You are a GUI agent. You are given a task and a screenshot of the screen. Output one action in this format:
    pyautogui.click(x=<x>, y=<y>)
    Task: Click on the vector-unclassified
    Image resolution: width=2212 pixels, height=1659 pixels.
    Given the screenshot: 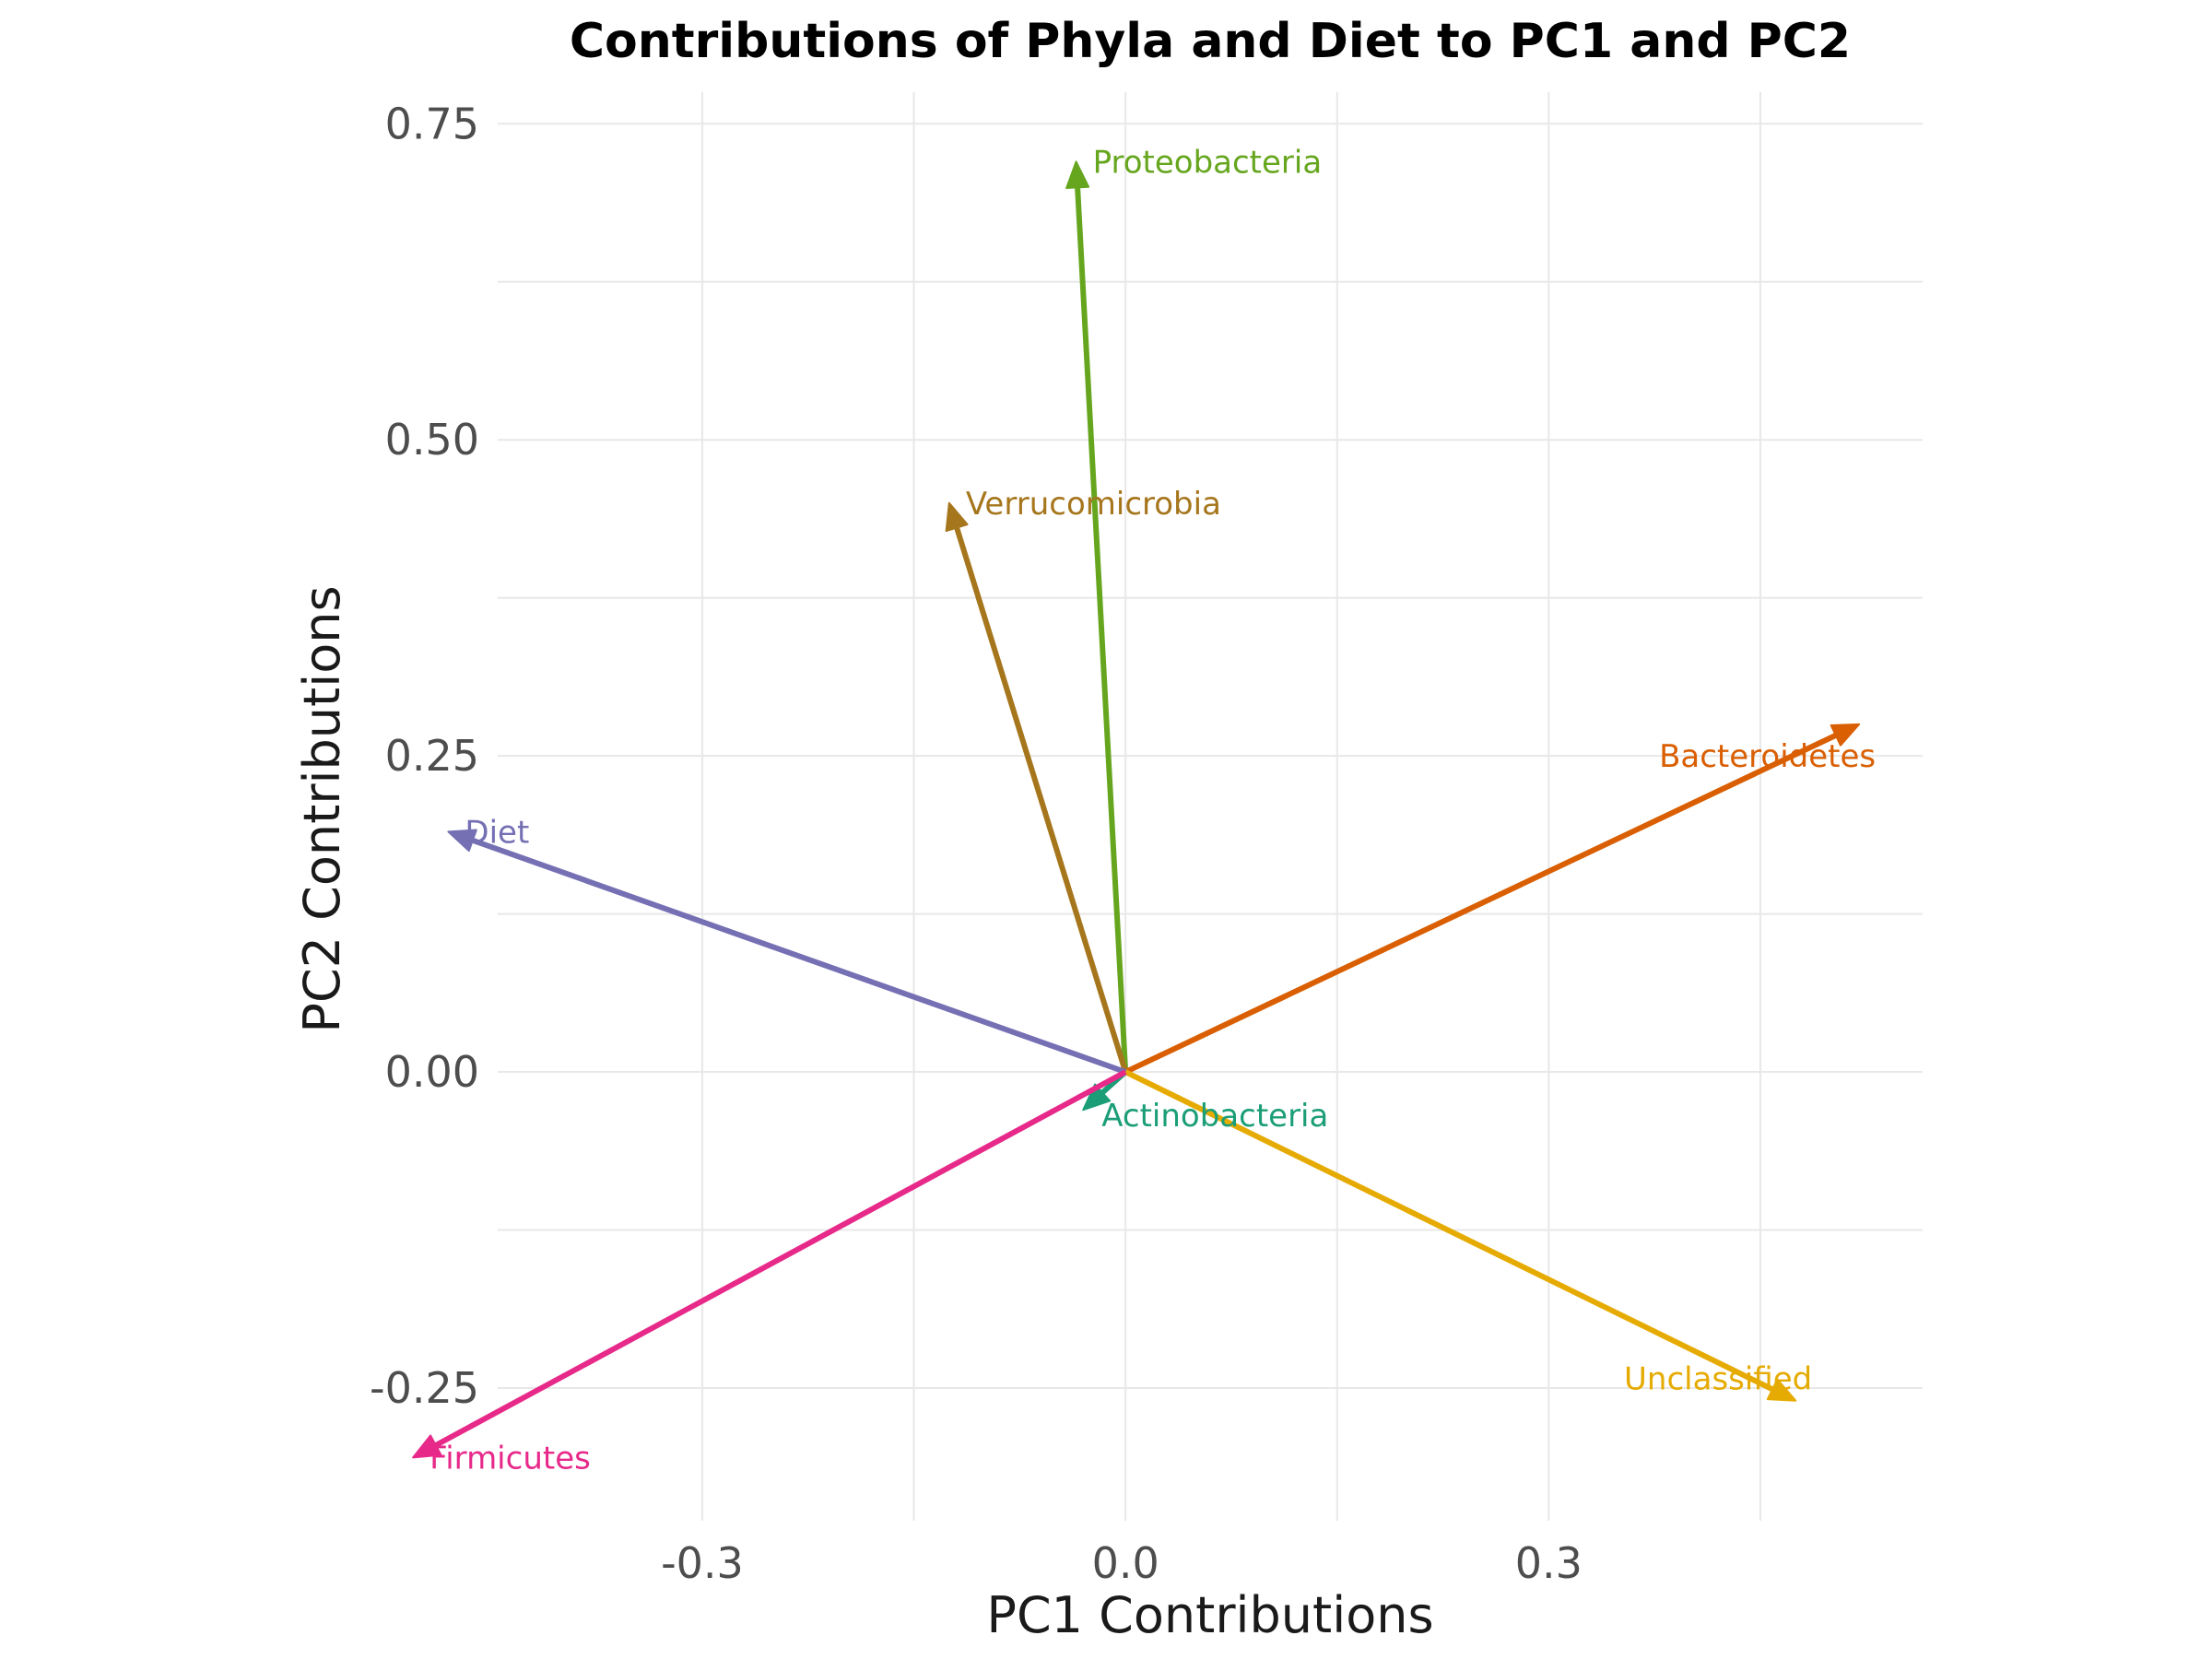 What is the action you would take?
    pyautogui.click(x=1460, y=1235)
    